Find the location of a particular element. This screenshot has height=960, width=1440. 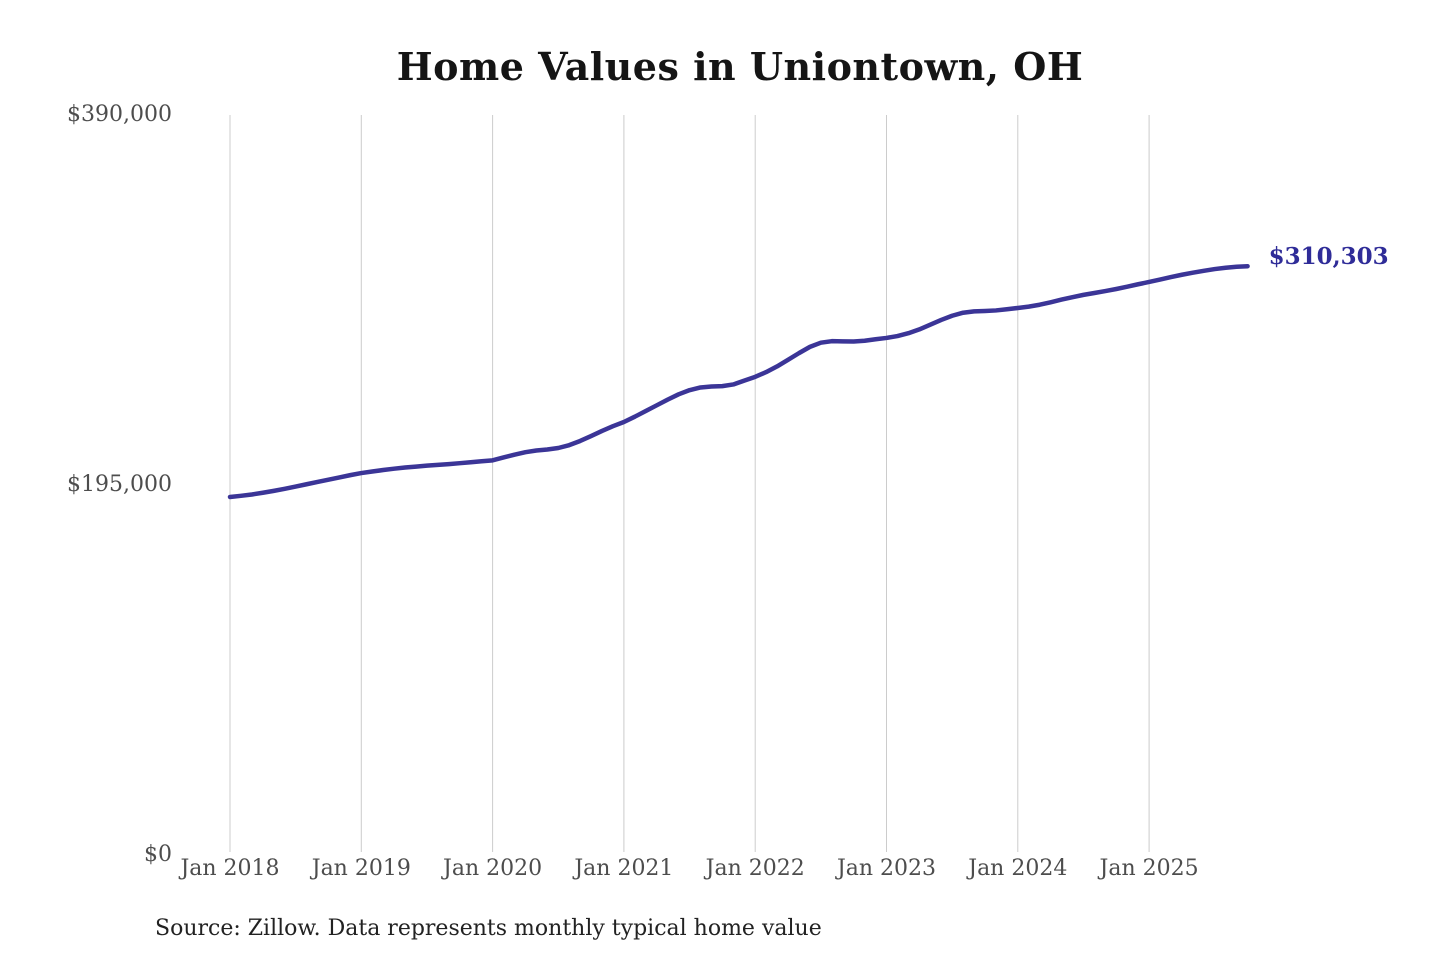

y-tick-195000: $195,000 is located at coordinates (119, 484).